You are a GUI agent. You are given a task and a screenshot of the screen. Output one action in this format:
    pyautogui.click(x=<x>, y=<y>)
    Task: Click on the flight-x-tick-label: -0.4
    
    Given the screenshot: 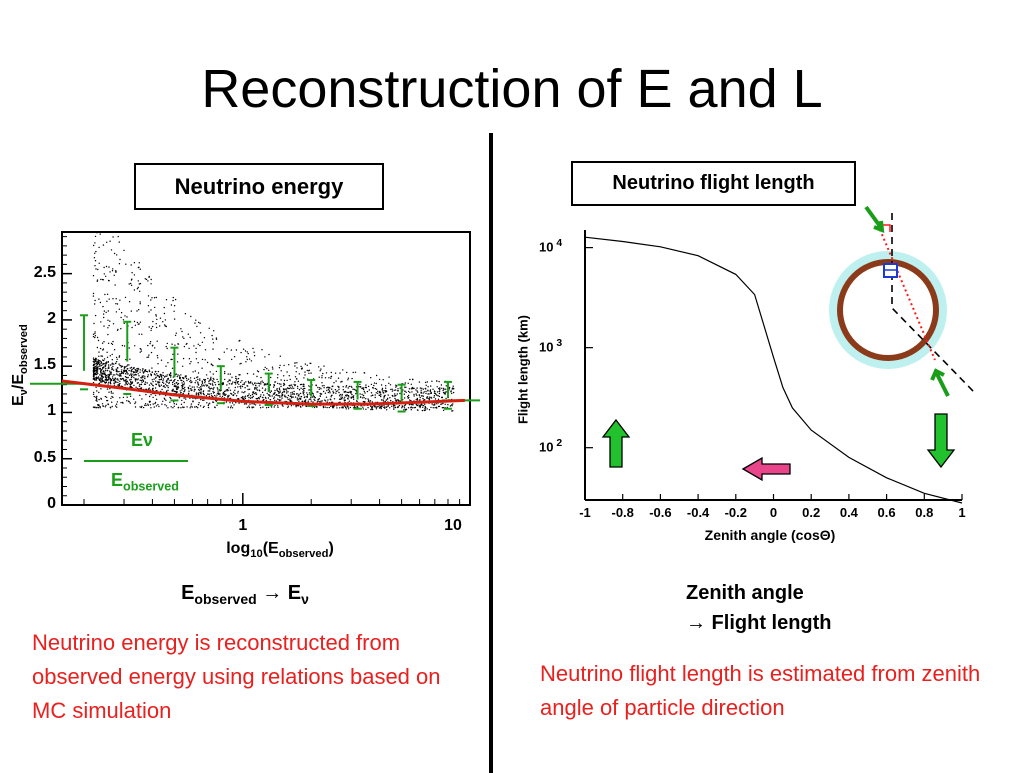 What is the action you would take?
    pyautogui.click(x=698, y=512)
    